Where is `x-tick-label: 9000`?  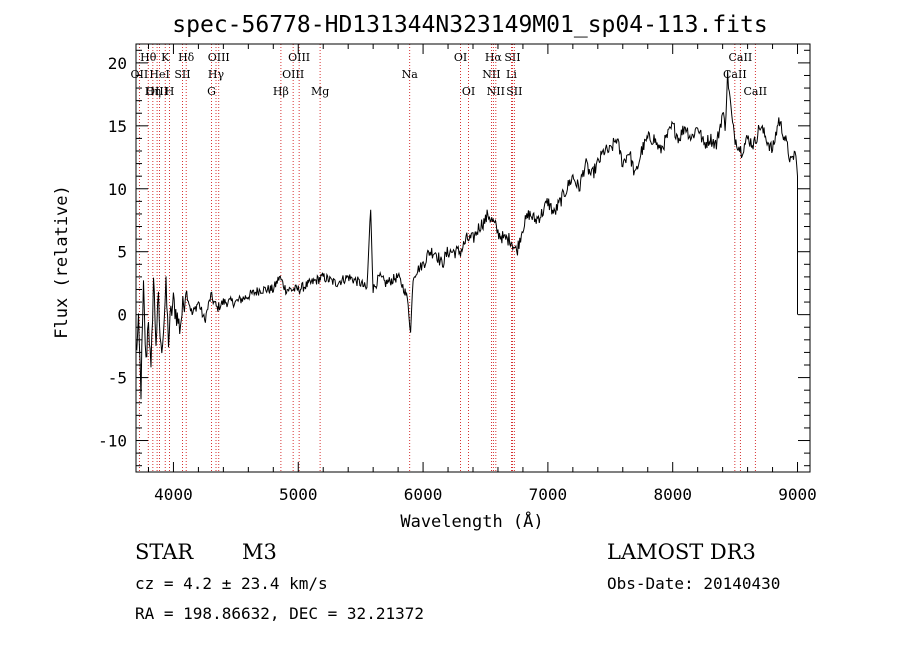 x-tick-label: 9000 is located at coordinates (797, 494).